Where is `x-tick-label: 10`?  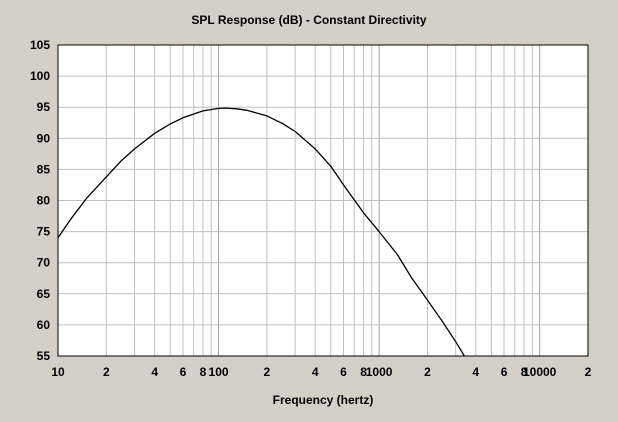
x-tick-label: 10 is located at coordinates (58, 372).